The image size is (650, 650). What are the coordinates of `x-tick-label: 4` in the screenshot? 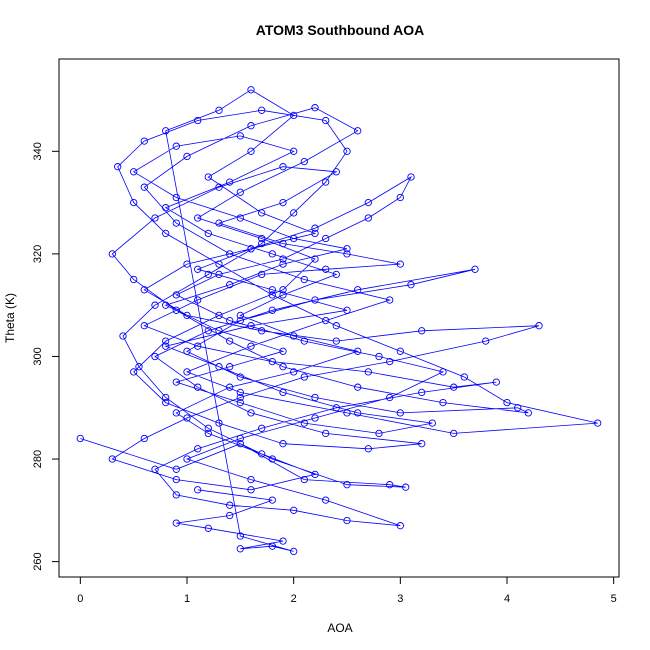 It's located at (507, 599).